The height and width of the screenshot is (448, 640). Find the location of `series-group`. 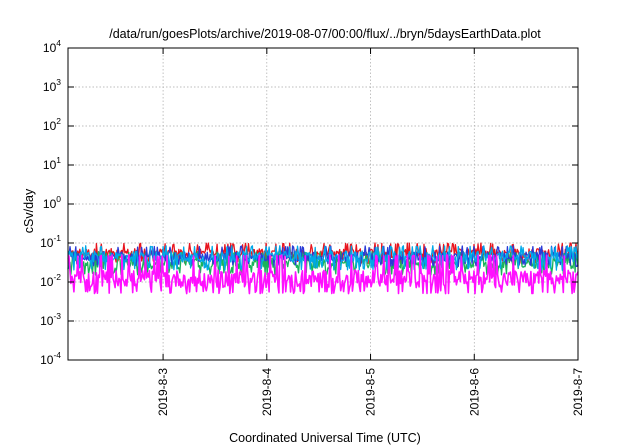

series-group is located at coordinates (323, 268).